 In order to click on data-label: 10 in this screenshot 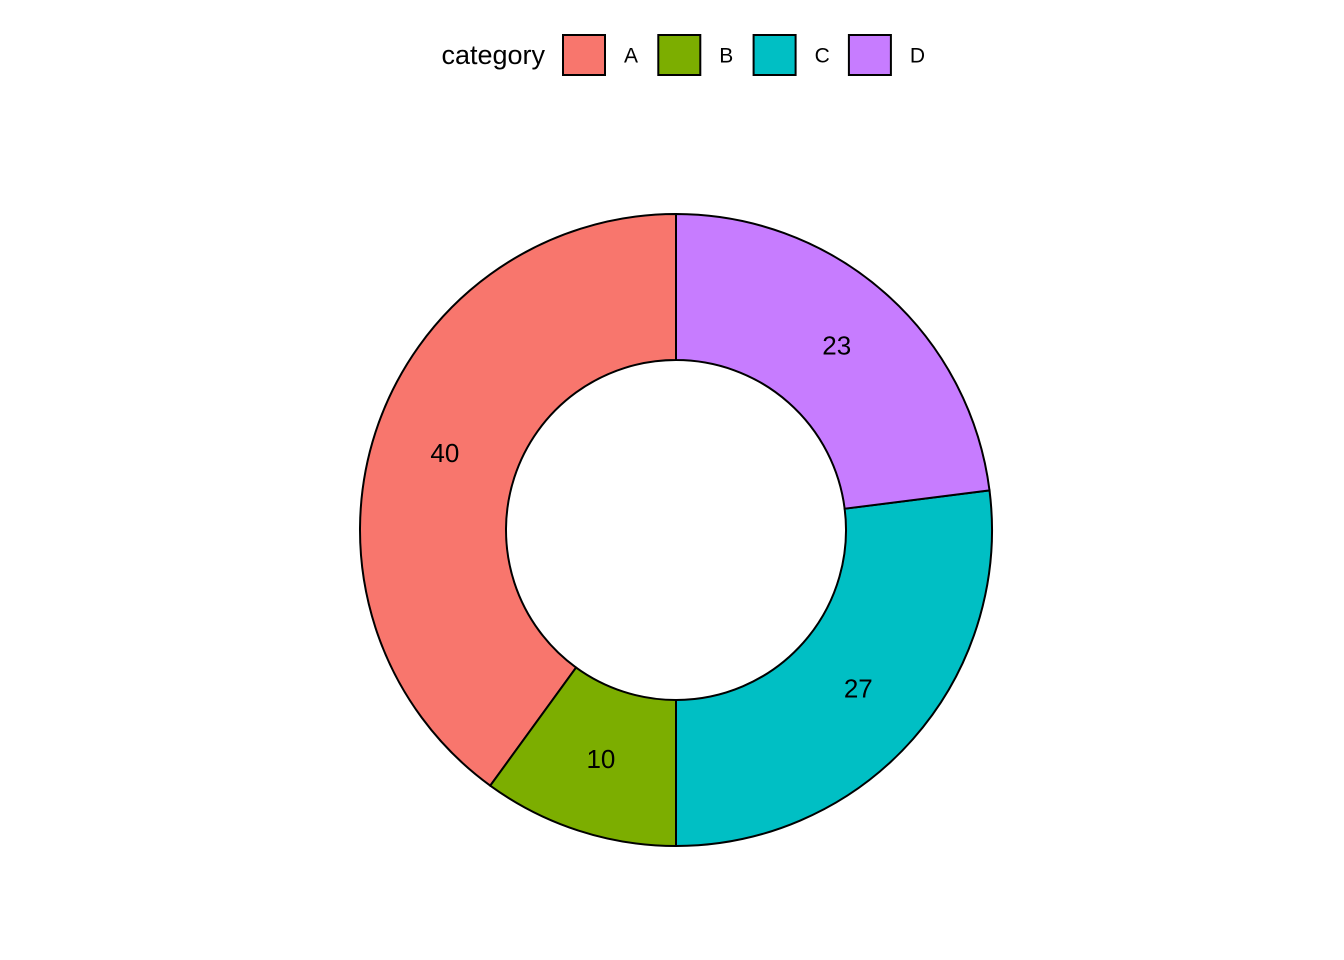, I will do `click(600, 759)`.